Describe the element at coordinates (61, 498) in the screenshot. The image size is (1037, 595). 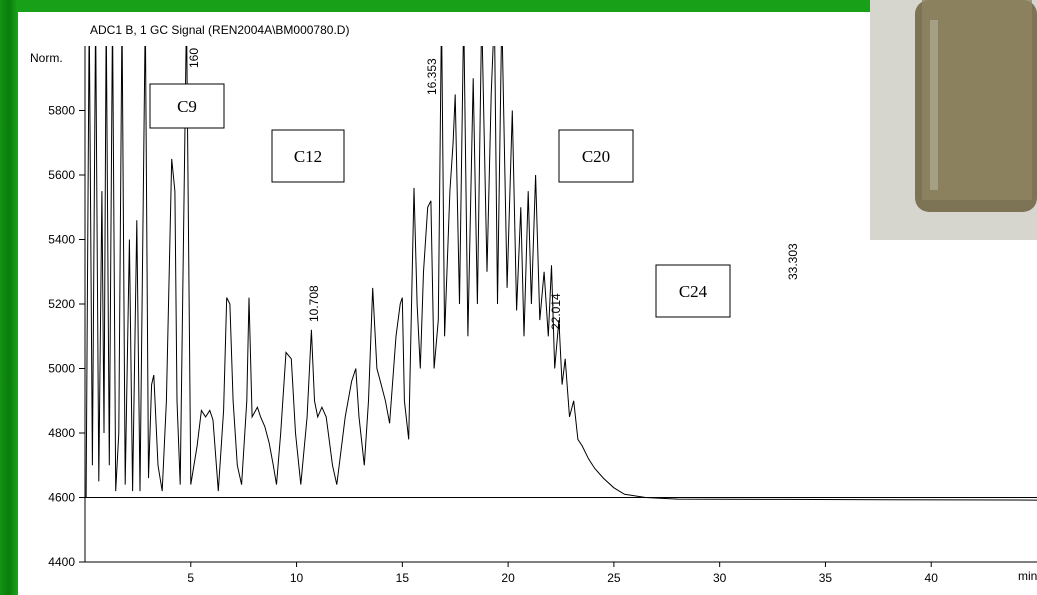
I see `y-tick-label: 4600` at that location.